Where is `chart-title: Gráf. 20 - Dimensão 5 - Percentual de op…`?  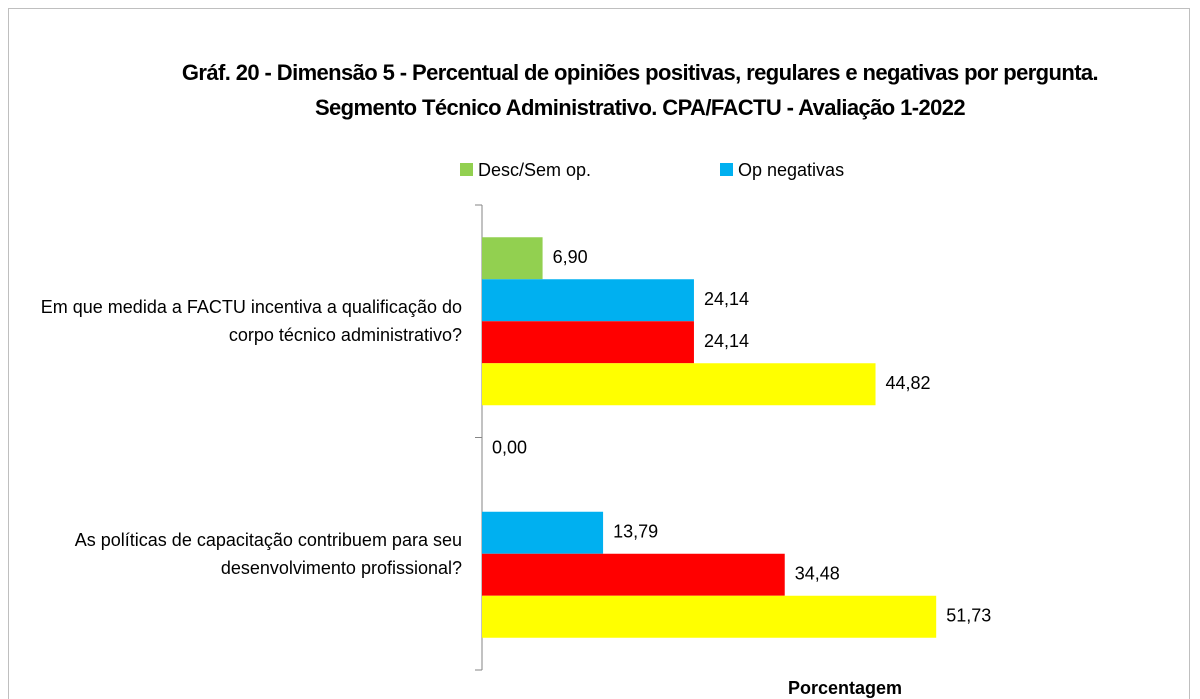 chart-title: Gráf. 20 - Dimensão 5 - Percentual de op… is located at coordinates (640, 90).